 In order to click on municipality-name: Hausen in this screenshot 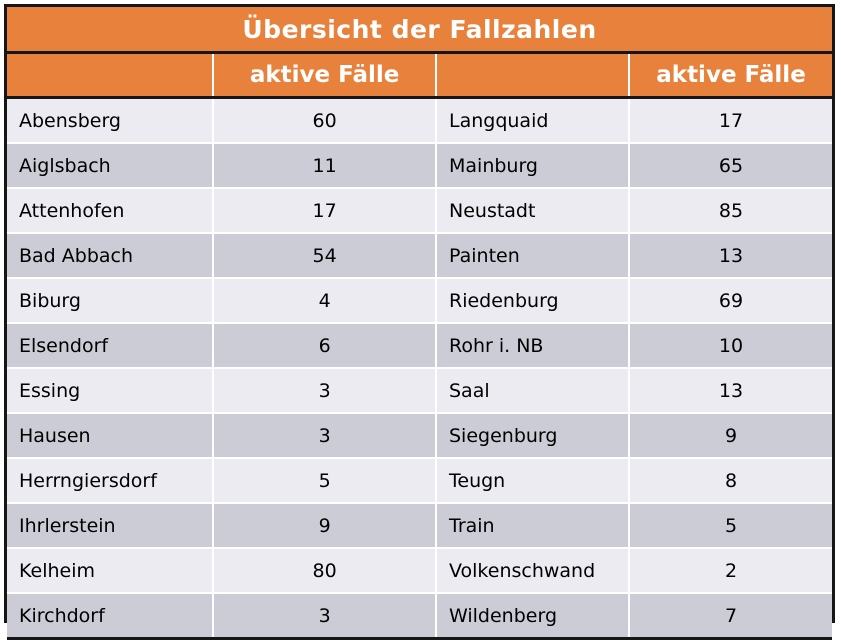, I will do `click(110, 435)`.